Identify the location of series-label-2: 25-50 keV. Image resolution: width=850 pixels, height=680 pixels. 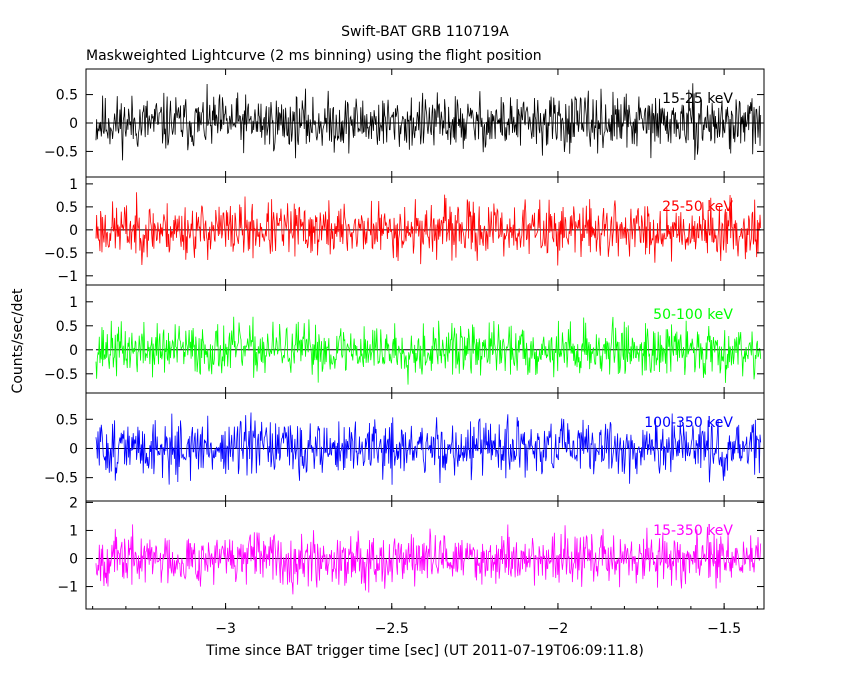
(697, 207).